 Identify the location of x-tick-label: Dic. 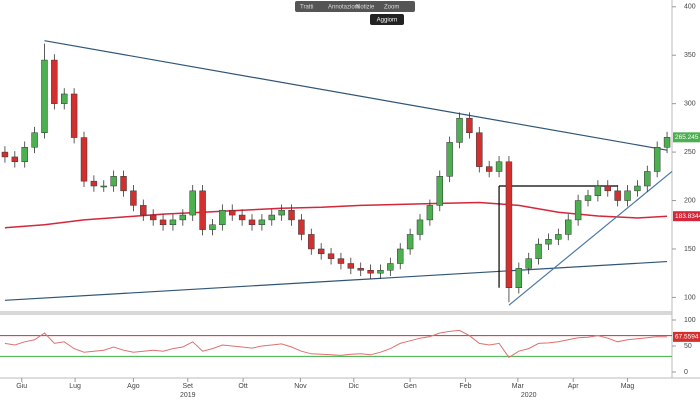
(354, 386).